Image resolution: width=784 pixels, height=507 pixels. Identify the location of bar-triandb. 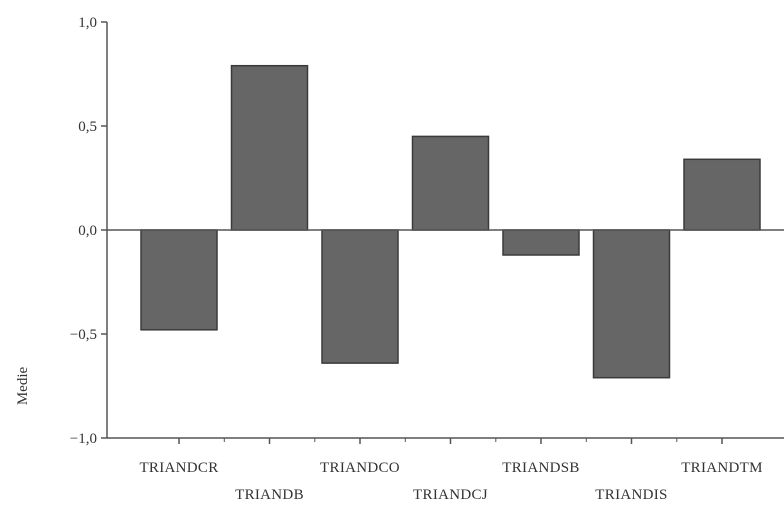
(269, 147).